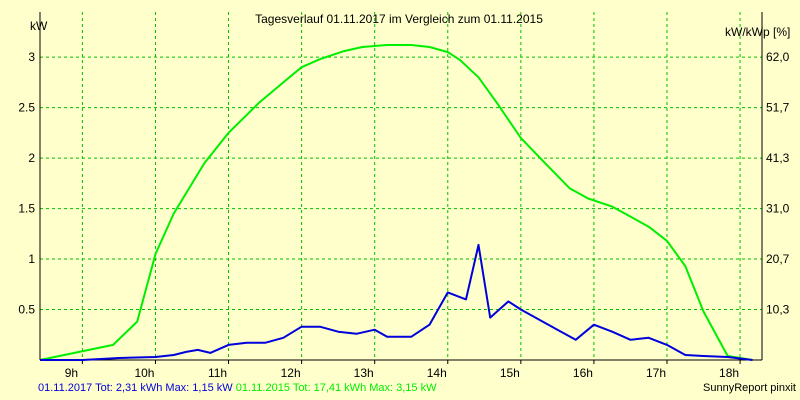 The height and width of the screenshot is (400, 800). I want to click on y-tick-label-left: 3, so click(31, 57).